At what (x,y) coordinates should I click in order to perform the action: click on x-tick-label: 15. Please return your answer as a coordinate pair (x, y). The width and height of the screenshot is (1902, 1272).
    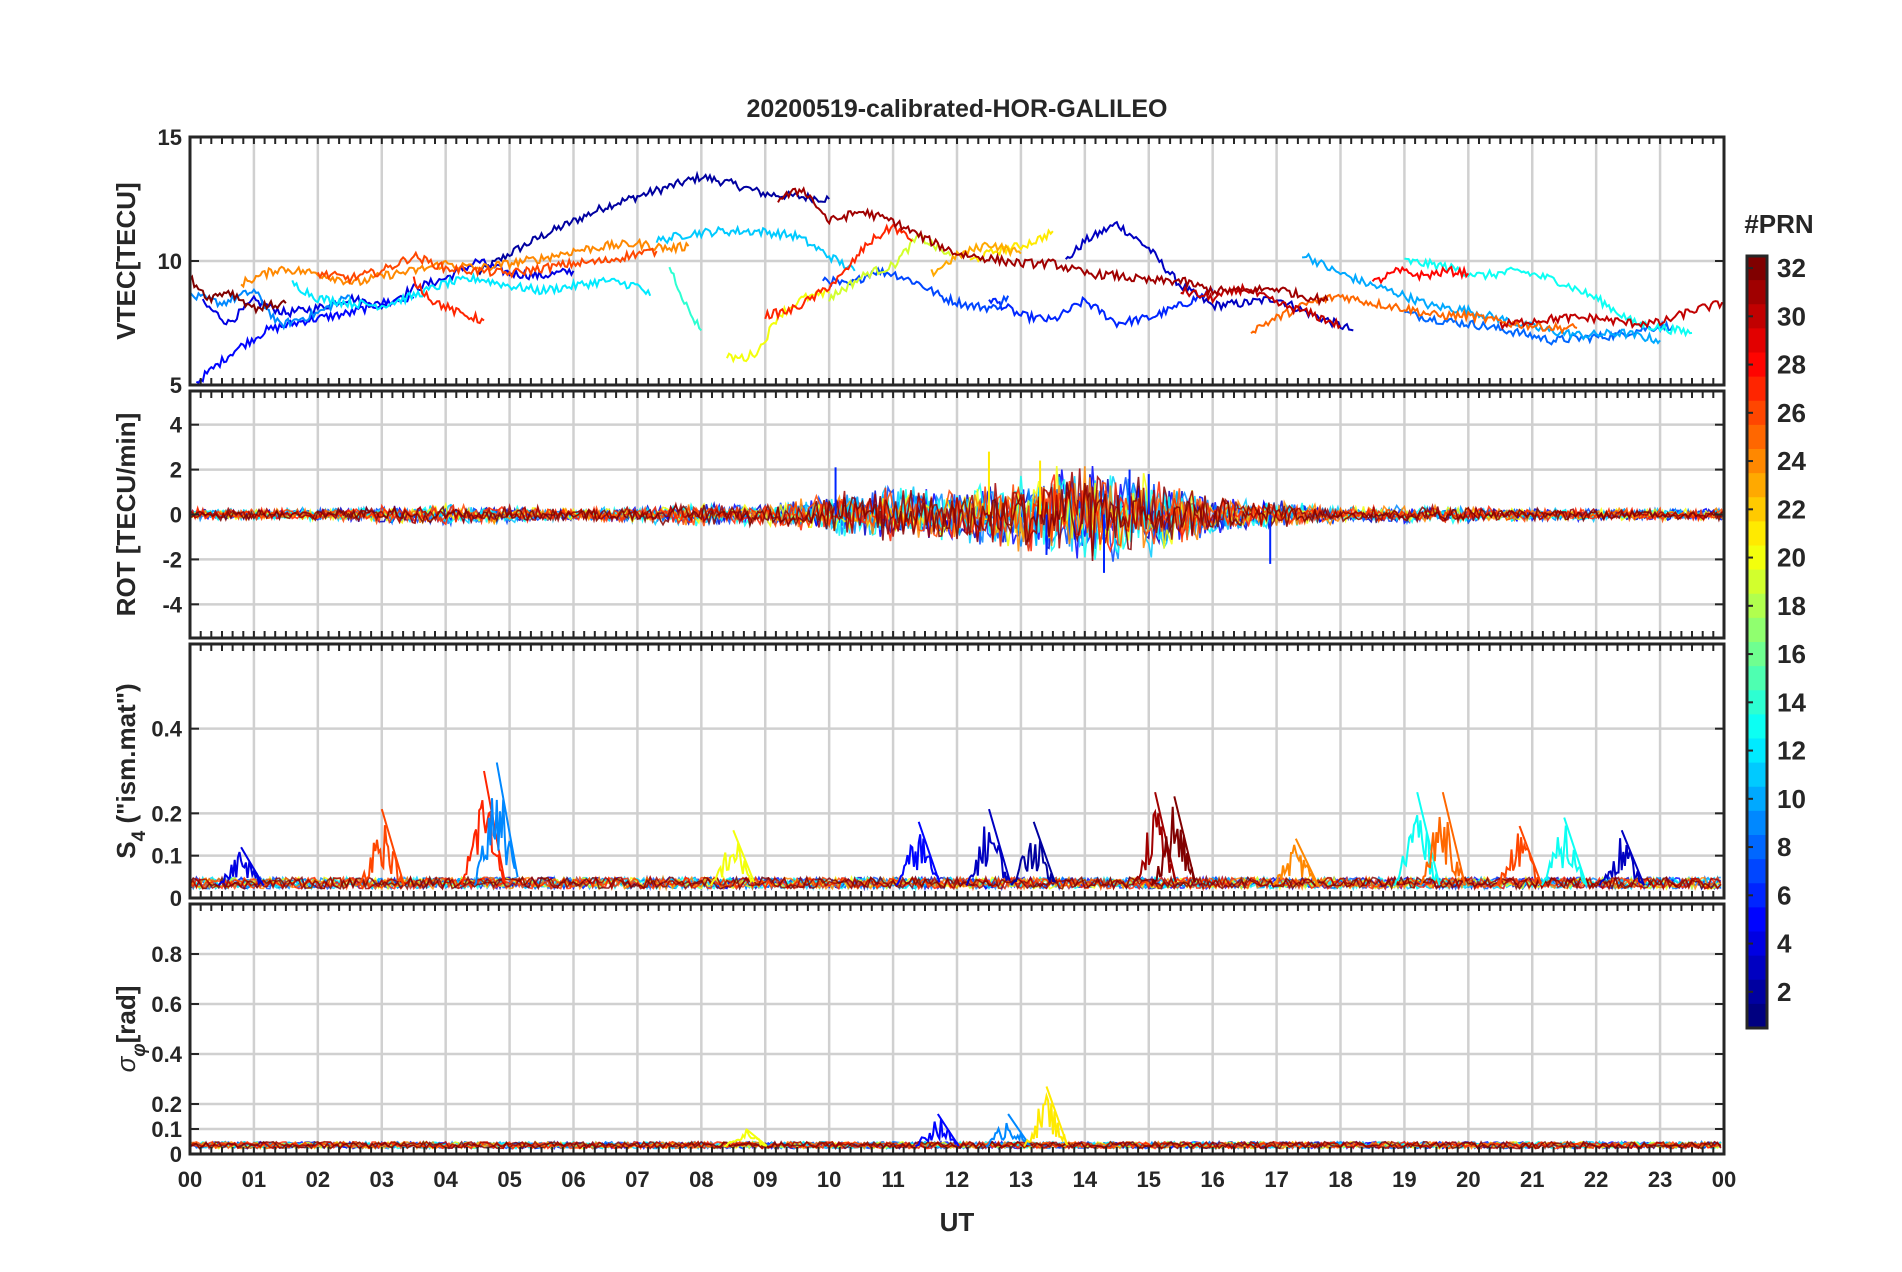
    Looking at the image, I should click on (1149, 1179).